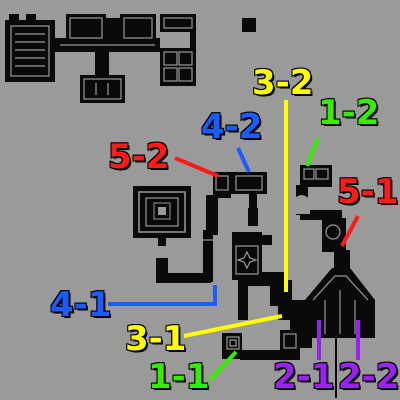 The image size is (400, 400). What do you see at coordinates (367, 192) in the screenshot?
I see `label-5-1: 5-1` at bounding box center [367, 192].